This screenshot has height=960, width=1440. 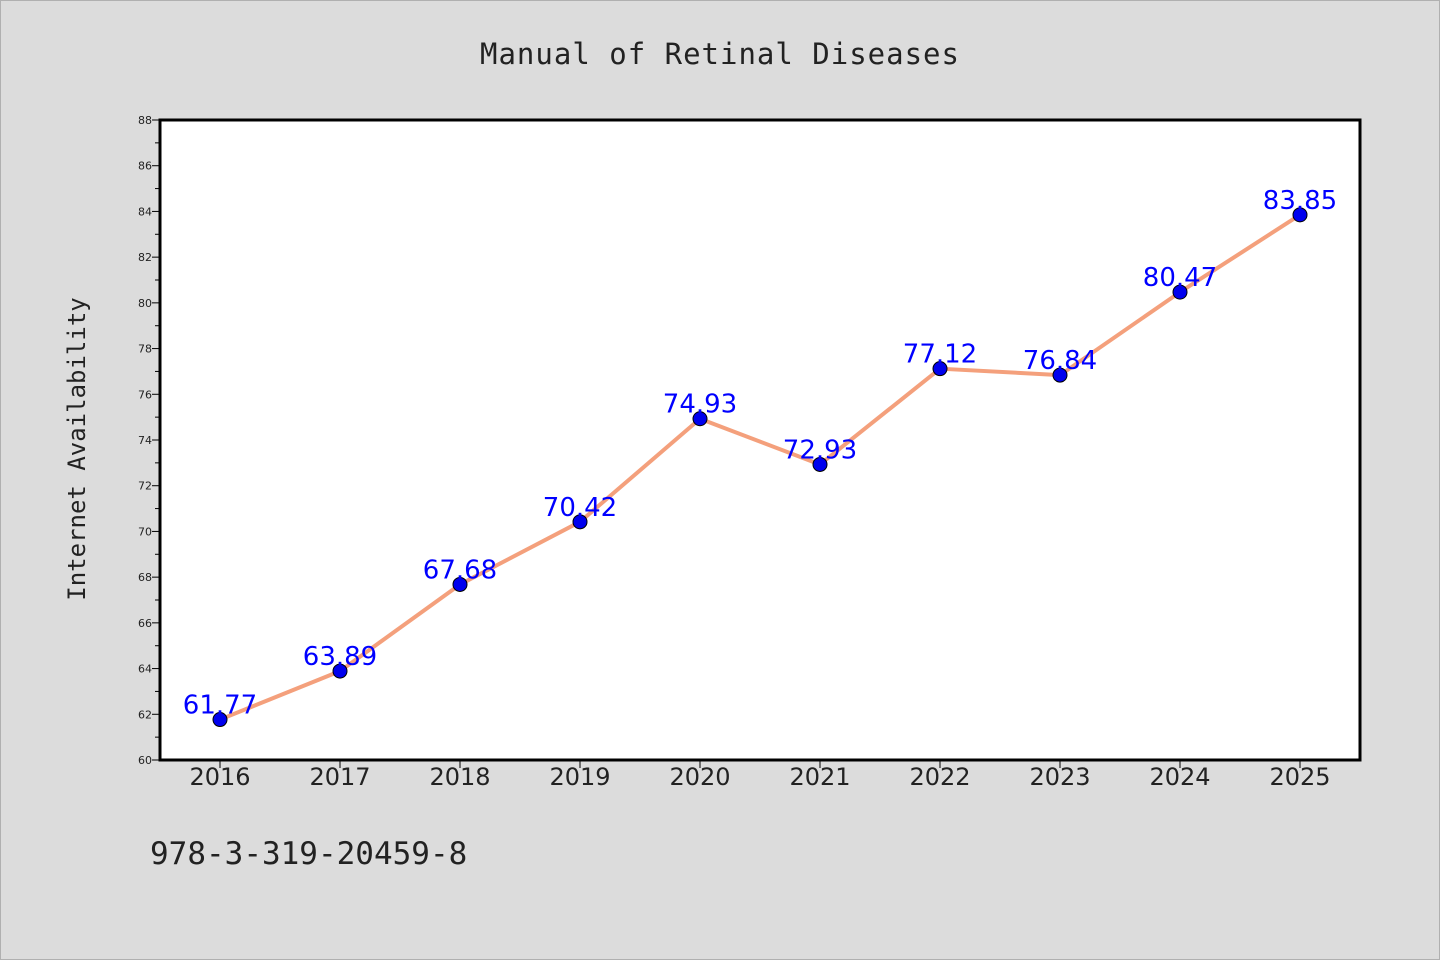 I want to click on y-axis: 60 62 64 66 68 70 72 74 76 78 80 82 84 86 88, so click(x=149, y=440).